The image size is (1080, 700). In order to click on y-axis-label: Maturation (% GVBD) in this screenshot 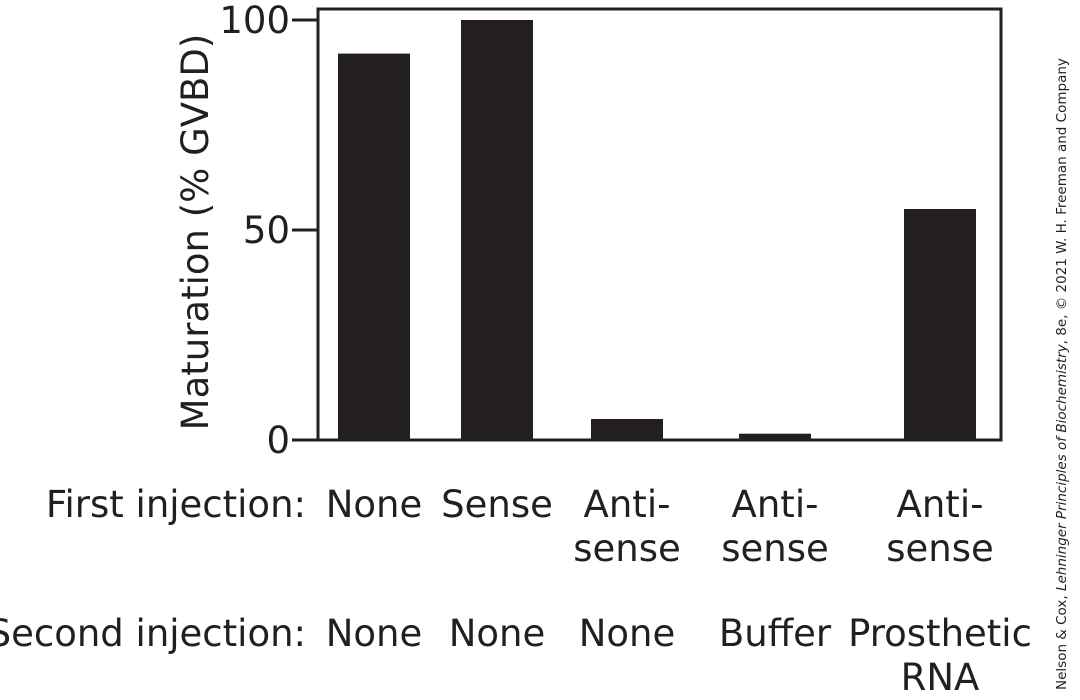, I will do `click(195, 232)`.